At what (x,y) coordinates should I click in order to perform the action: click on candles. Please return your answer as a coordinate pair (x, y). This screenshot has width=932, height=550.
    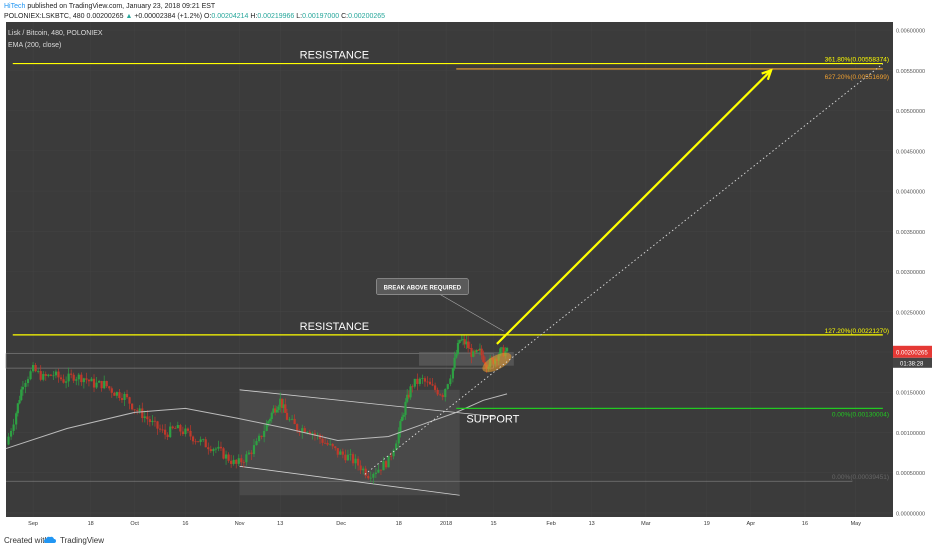
    Looking at the image, I should click on (258, 409).